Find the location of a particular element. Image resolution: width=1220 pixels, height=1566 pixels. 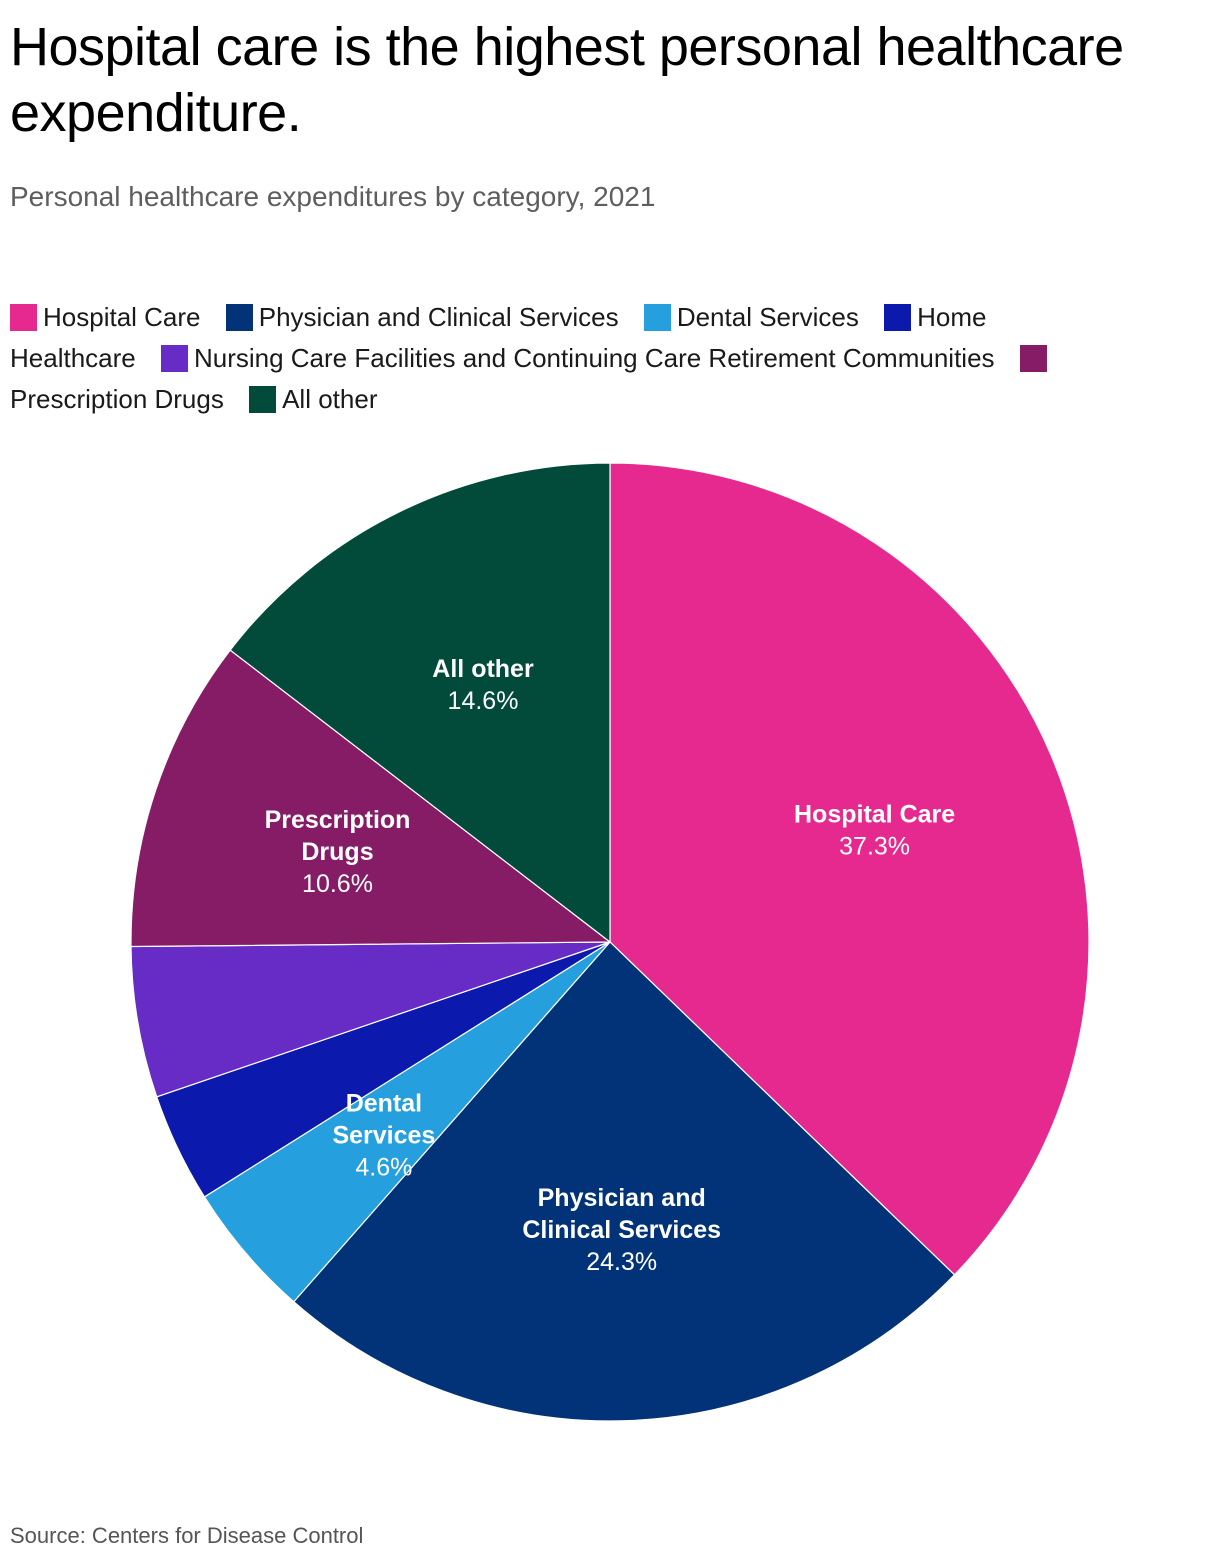

legend-item-prescription-drugs: Prescription Drugs is located at coordinates (531, 378).